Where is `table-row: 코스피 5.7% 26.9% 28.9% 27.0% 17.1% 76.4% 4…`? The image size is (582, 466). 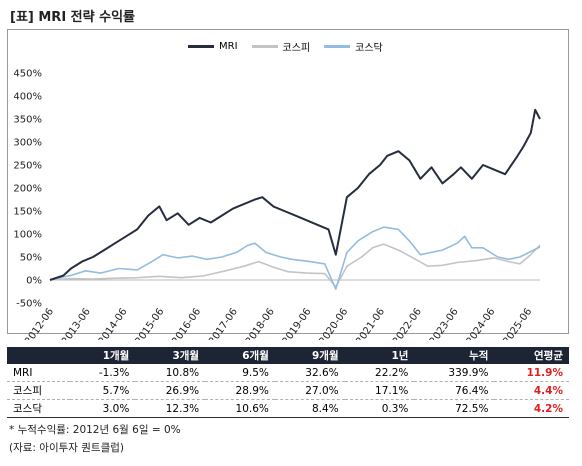
table-row: 코스피 5.7% 26.9% 28.9% 27.0% 17.1% 76.4% 4… is located at coordinates (288, 390).